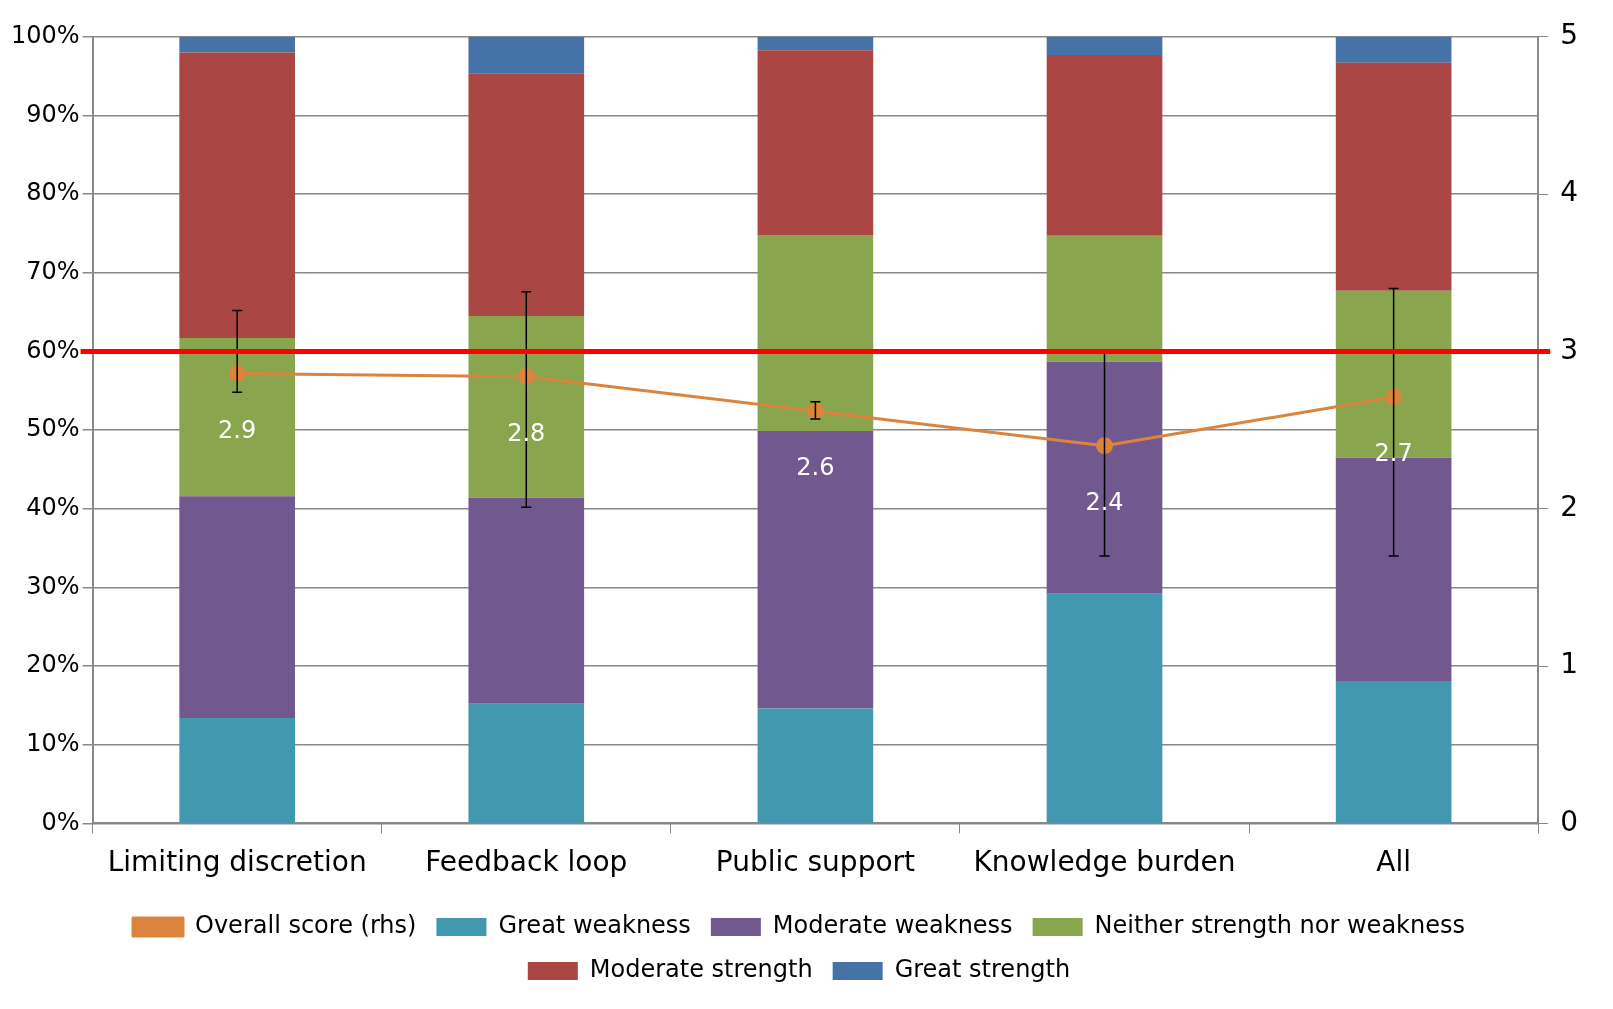 Image resolution: width=1613 pixels, height=1009 pixels. Describe the element at coordinates (815, 862) in the screenshot. I see `x-tick-label: Public support` at that location.